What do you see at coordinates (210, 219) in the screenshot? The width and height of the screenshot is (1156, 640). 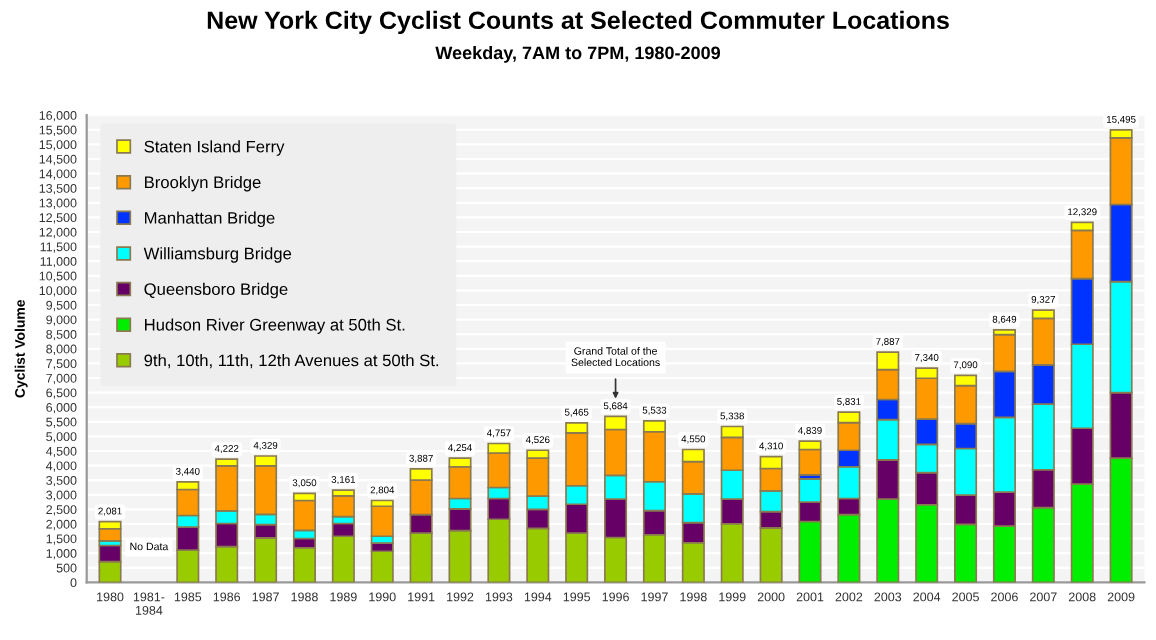 I see `legend-label: Manhattan Bridge` at bounding box center [210, 219].